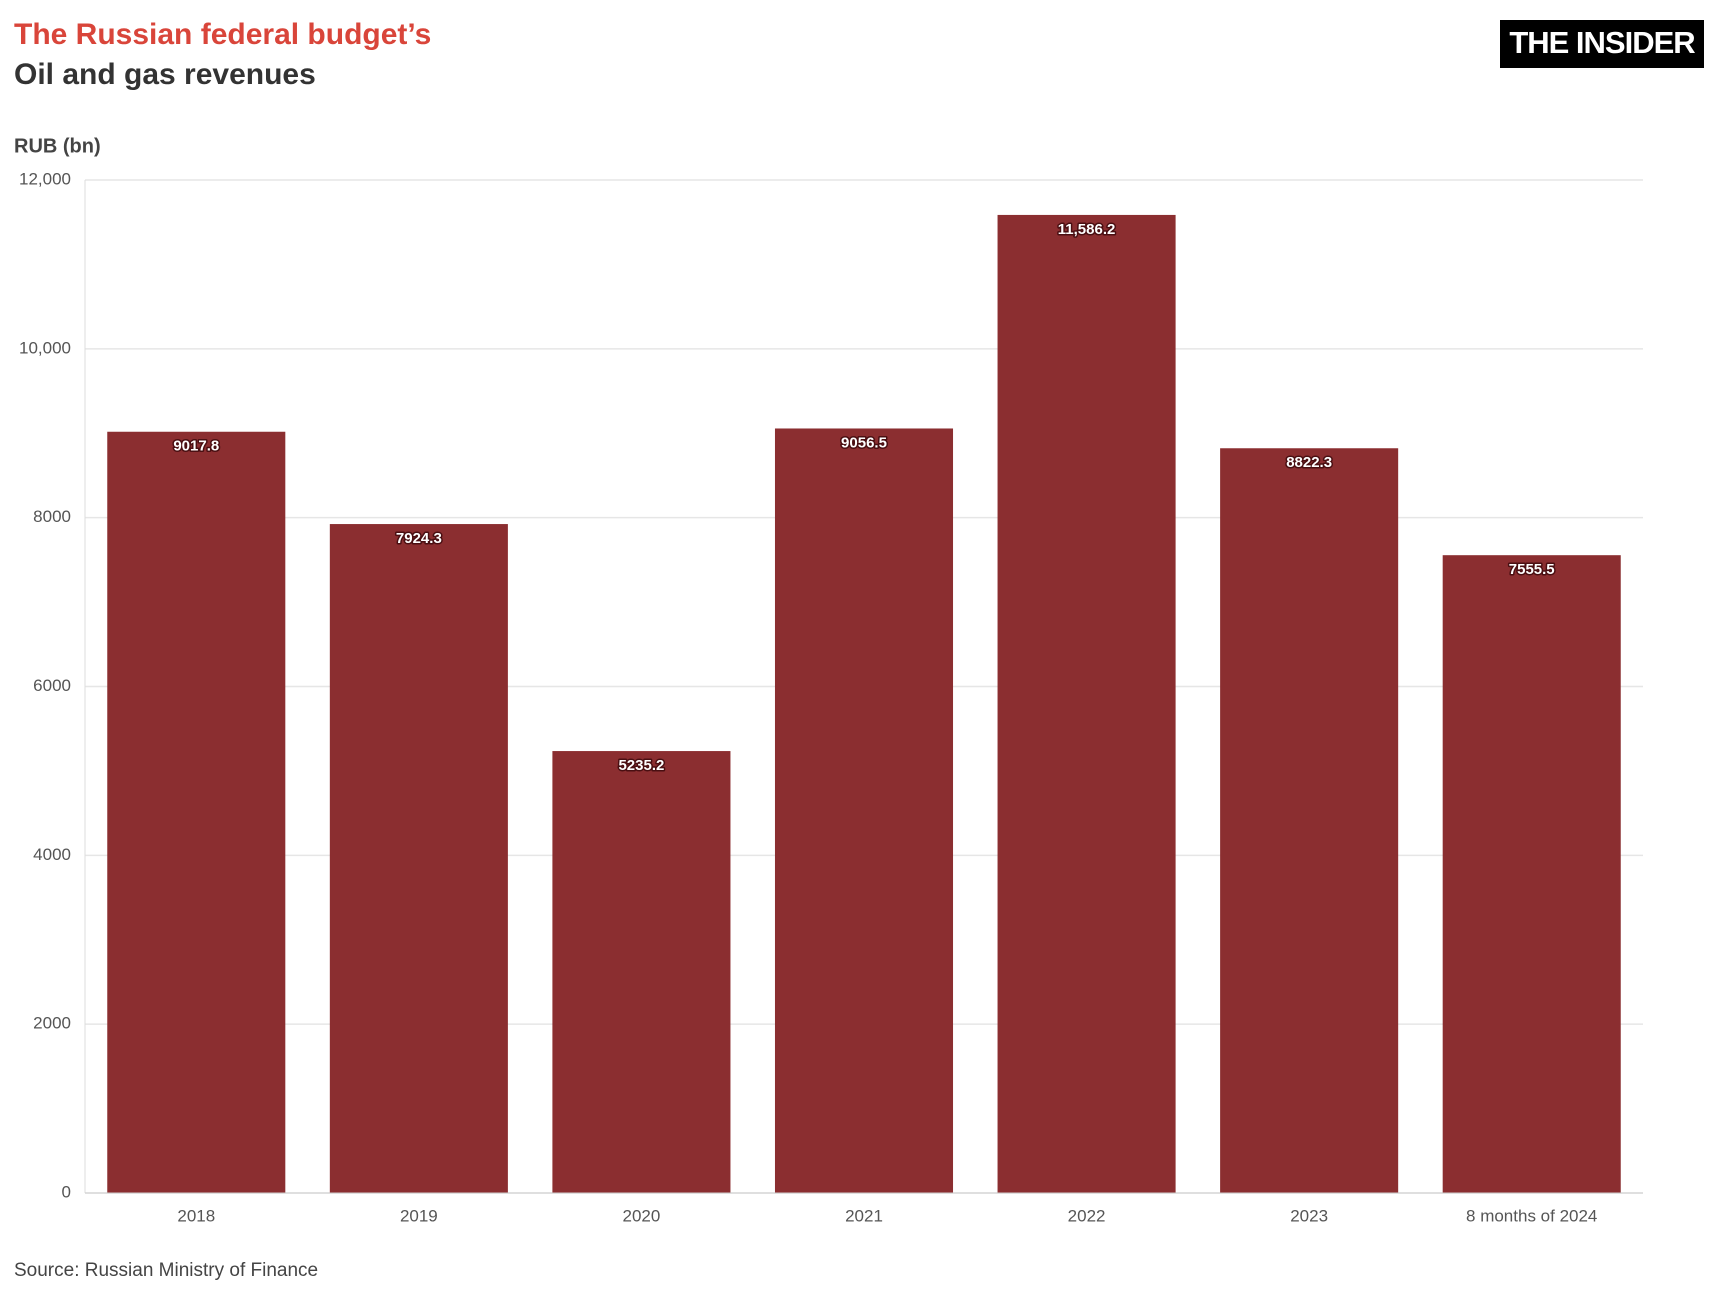  I want to click on logo-box, so click(1602, 44).